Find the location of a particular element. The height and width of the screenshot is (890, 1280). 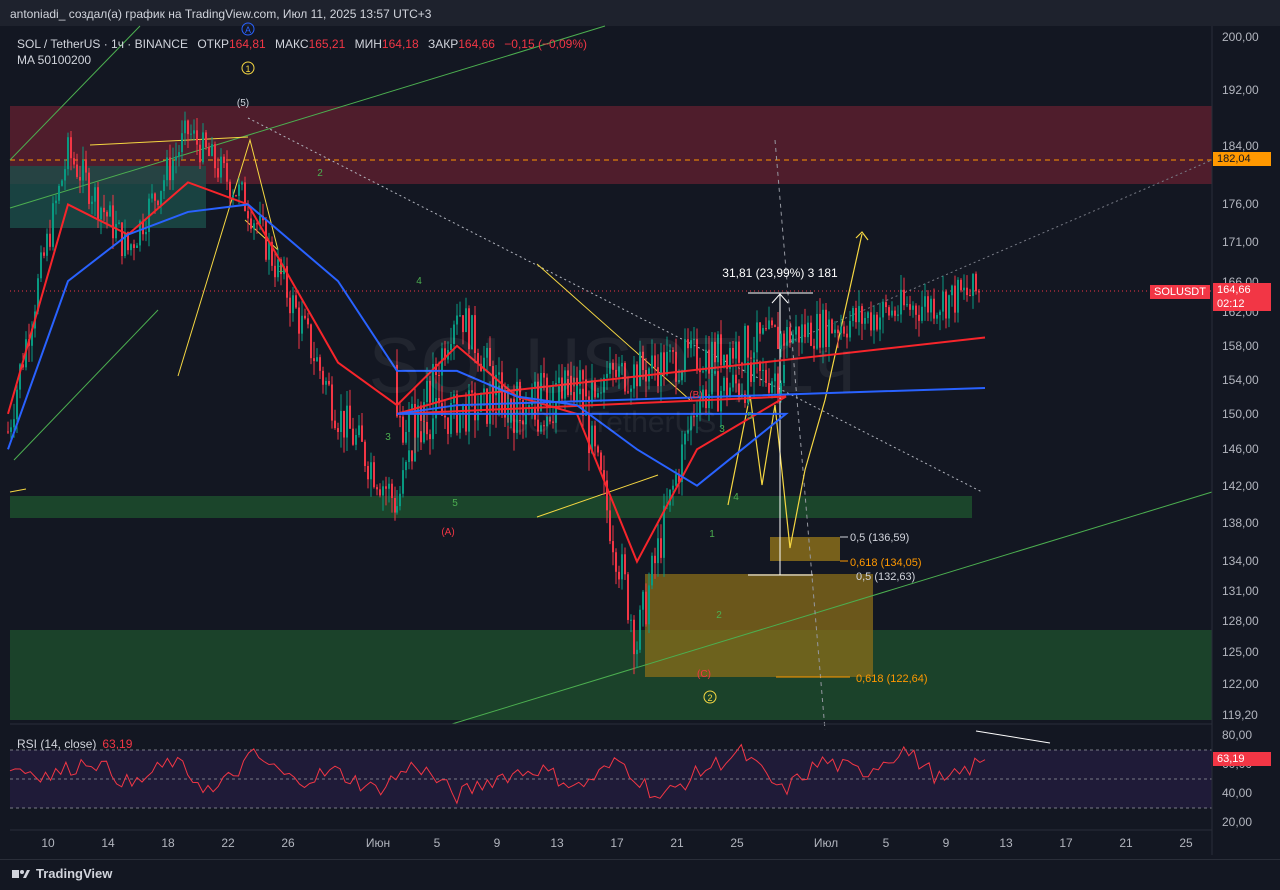

fib-label-05a: 0,5 (136,59) is located at coordinates (879, 538).